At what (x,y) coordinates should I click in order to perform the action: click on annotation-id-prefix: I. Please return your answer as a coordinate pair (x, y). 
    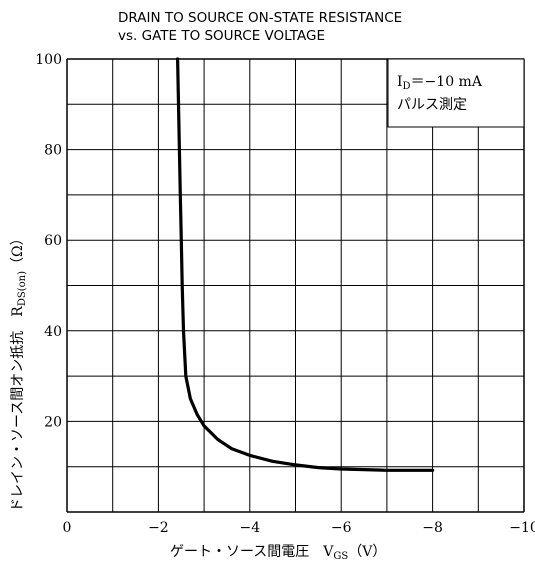
    Looking at the image, I should click on (400, 82).